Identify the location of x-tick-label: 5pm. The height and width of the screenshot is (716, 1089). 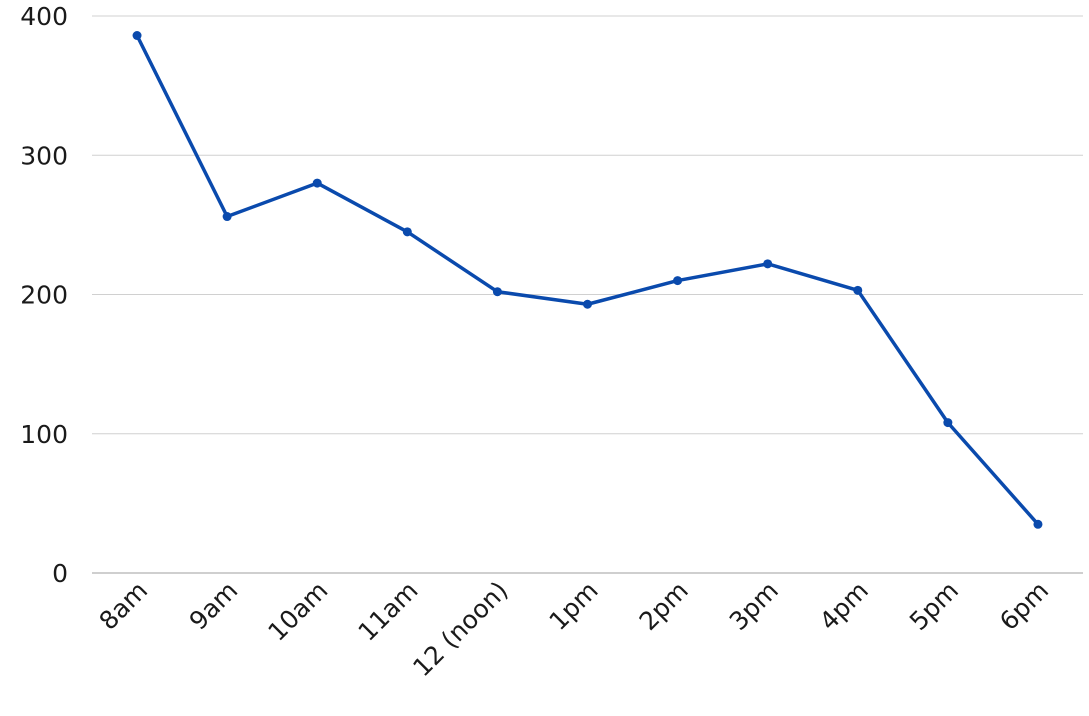
(934, 606).